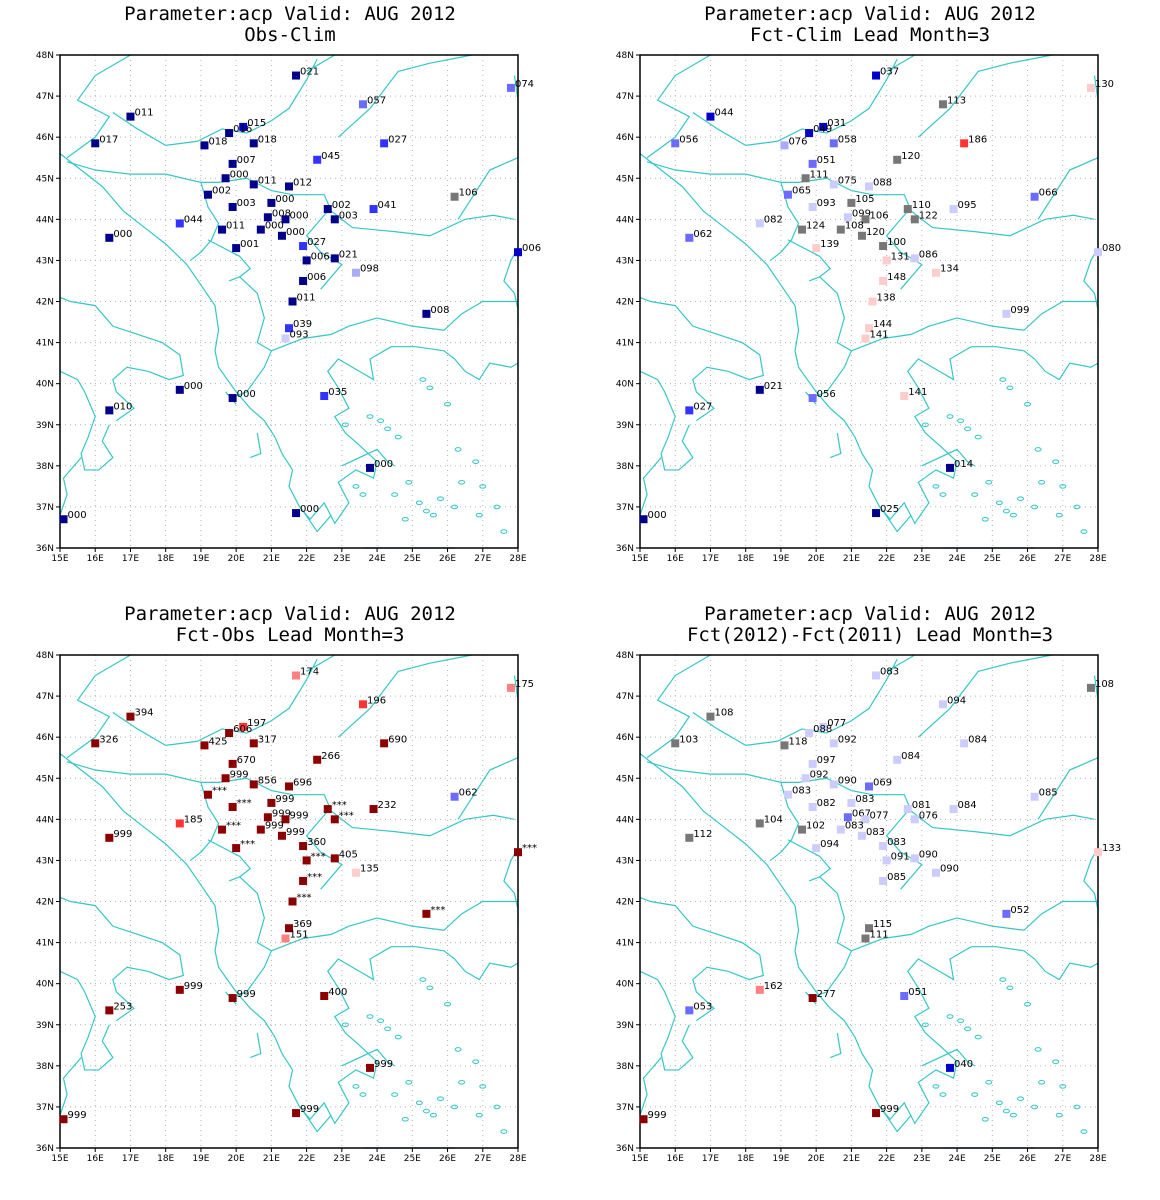  What do you see at coordinates (143, 713) in the screenshot?
I see `station-value-label: 394` at bounding box center [143, 713].